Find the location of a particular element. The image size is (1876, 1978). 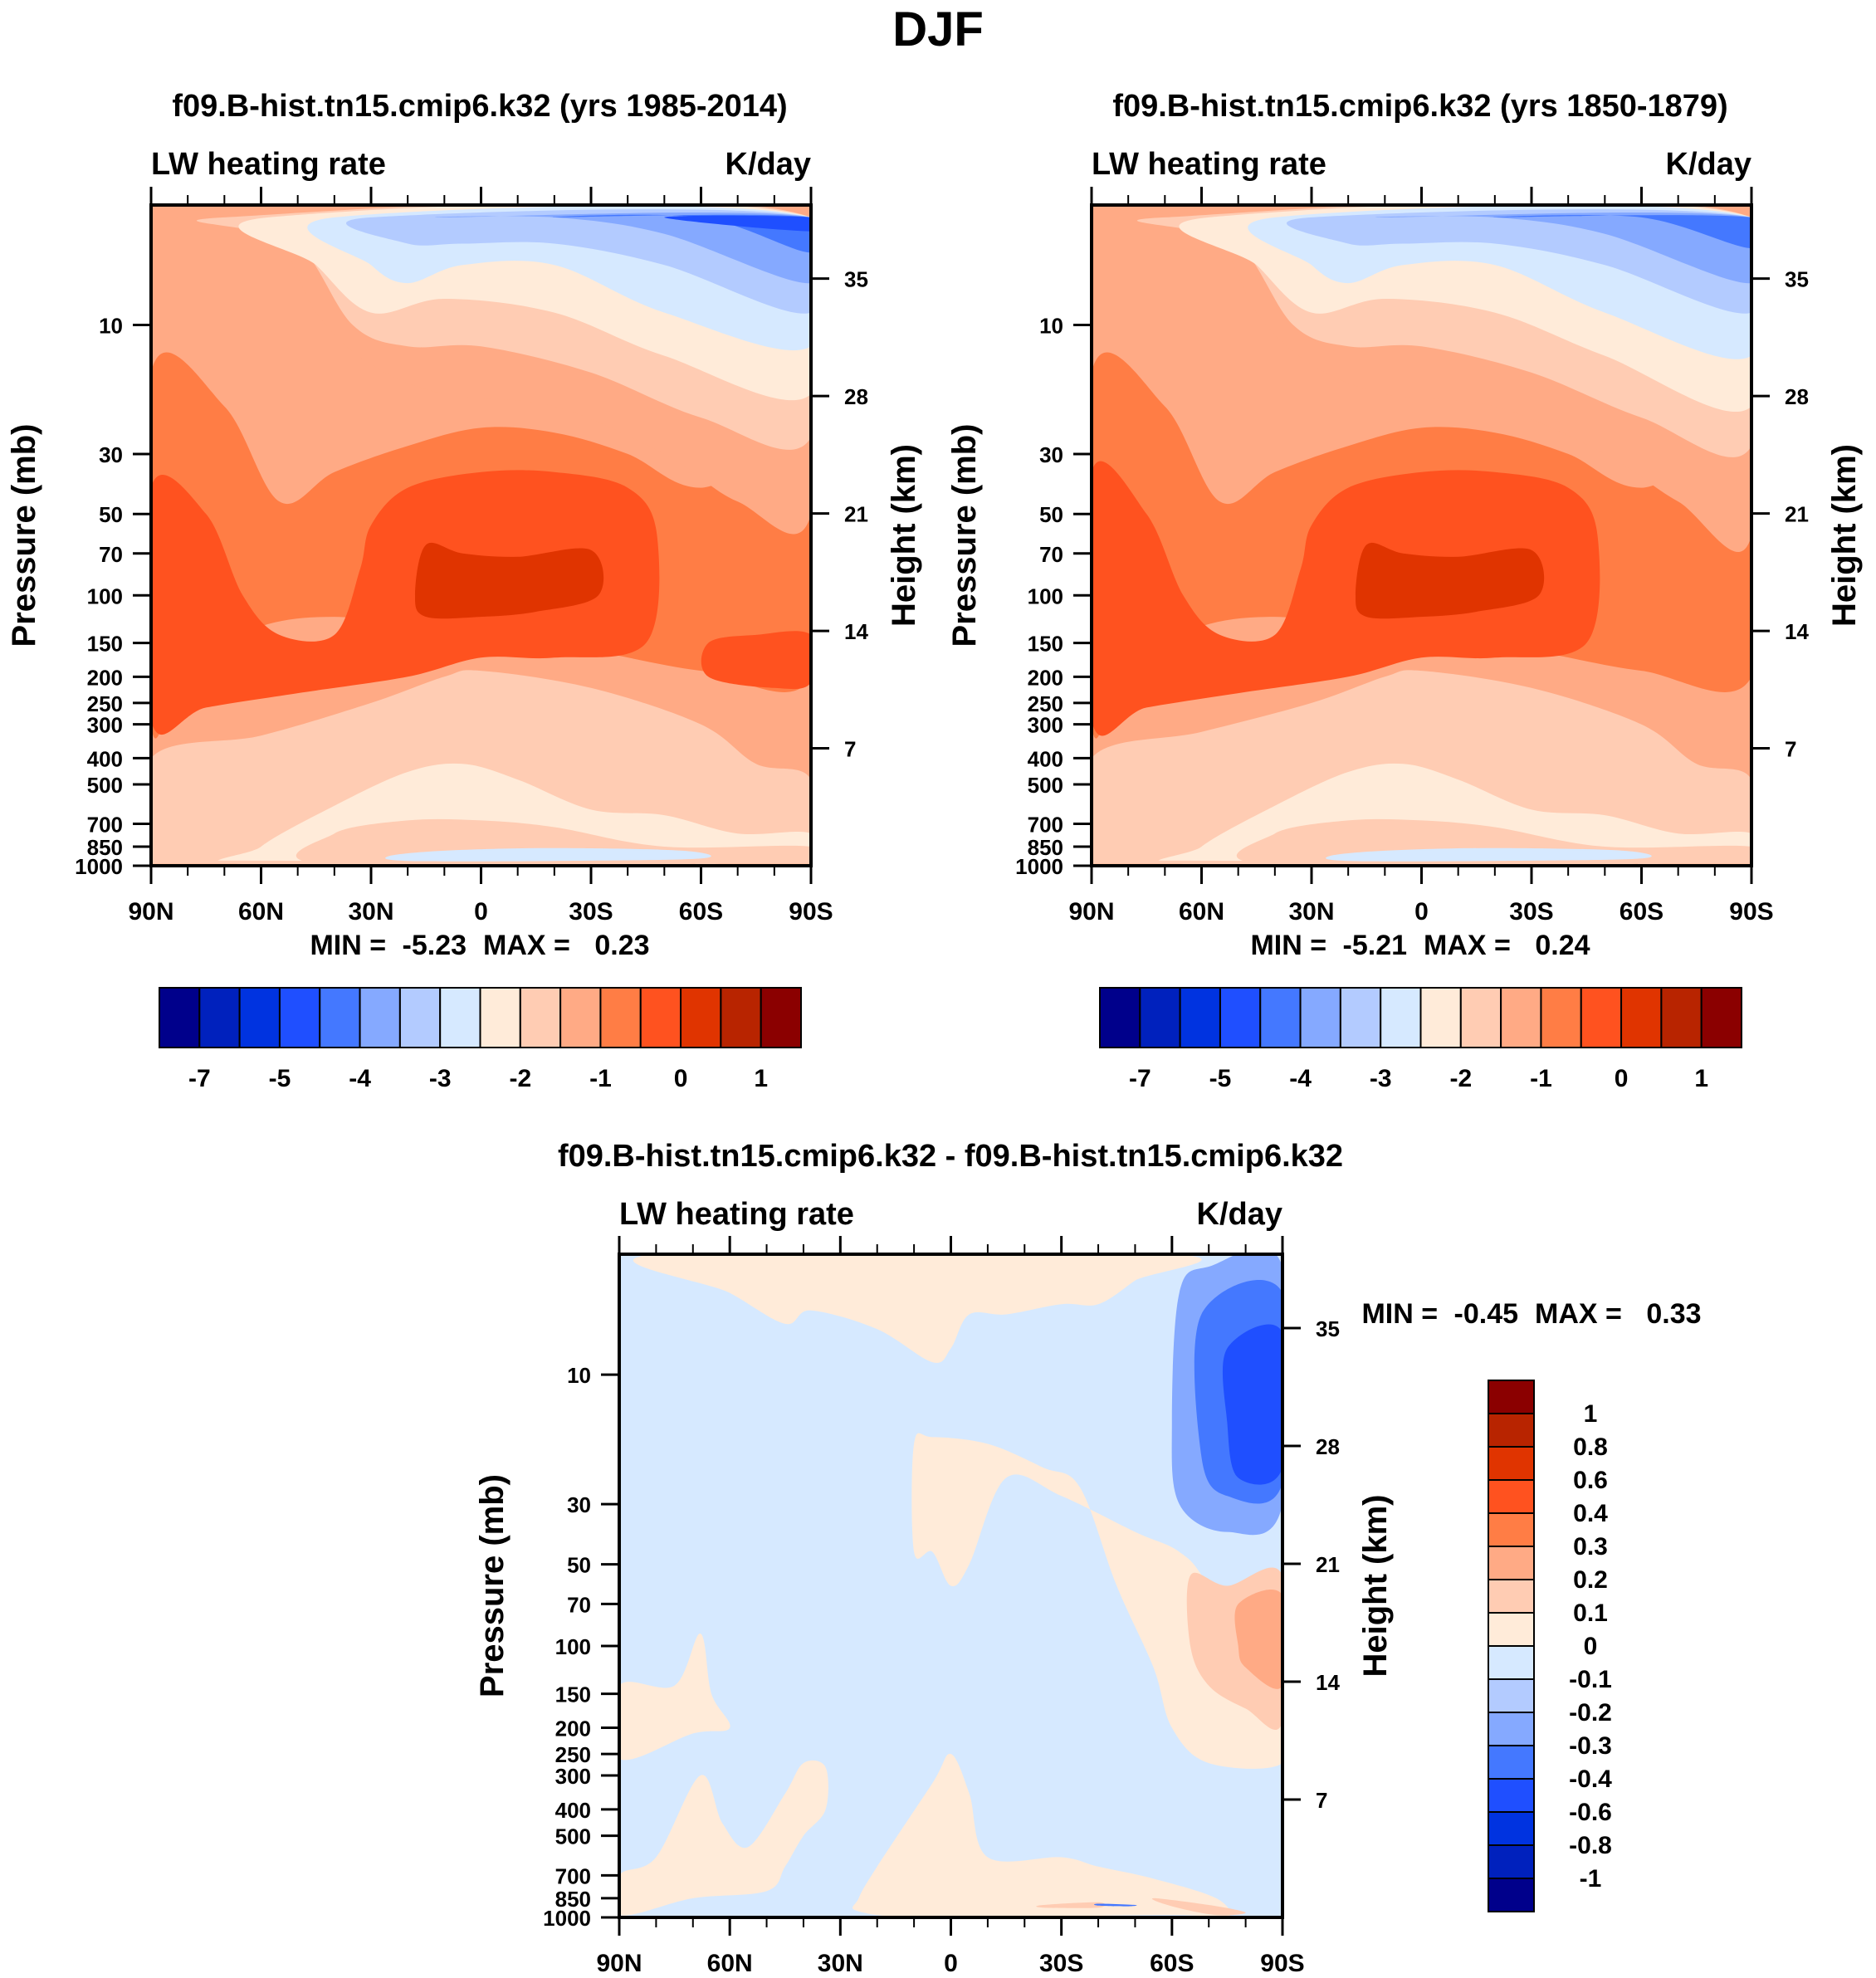

colorbar-label: 1 is located at coordinates (1701, 1078).